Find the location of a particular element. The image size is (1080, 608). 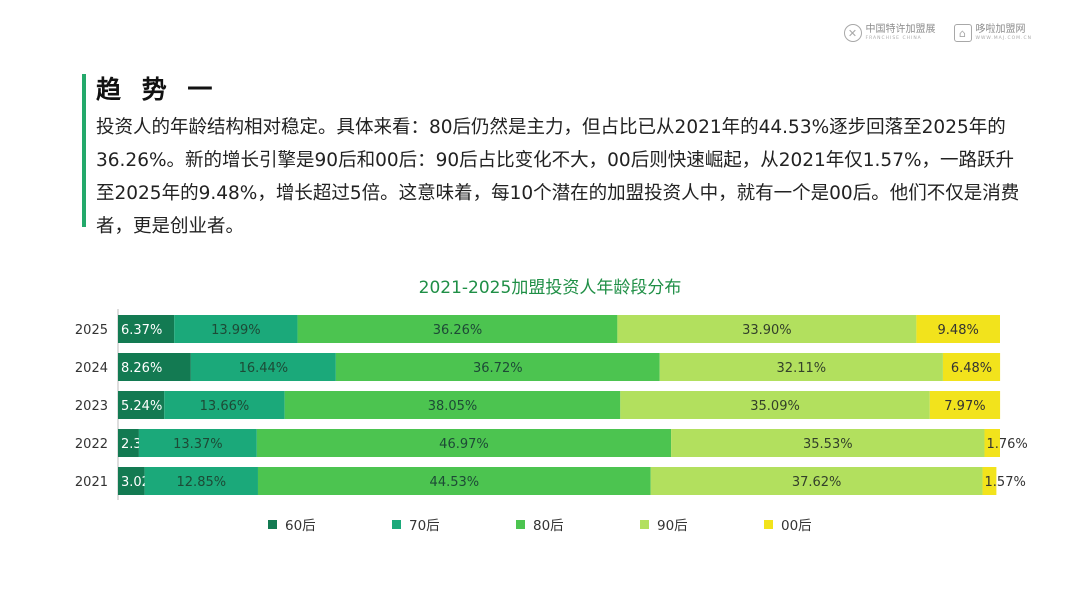

maj-logo: ⌂ 哆啦加盟网 WWW.MAJ.COM.CN is located at coordinates (993, 32).